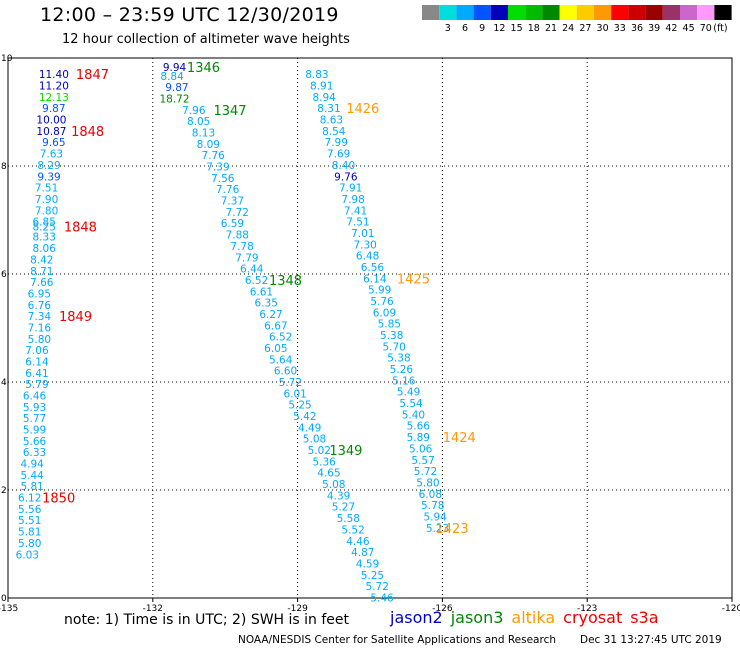 Image resolution: width=740 pixels, height=650 pixels. What do you see at coordinates (270, 315) in the screenshot?
I see `wave-height-value: 6.27` at bounding box center [270, 315].